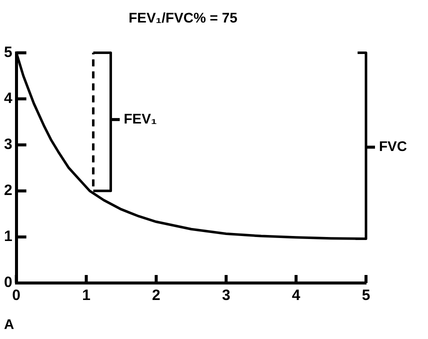 The height and width of the screenshot is (339, 428). I want to click on y-tick-label: 4, so click(8, 98).